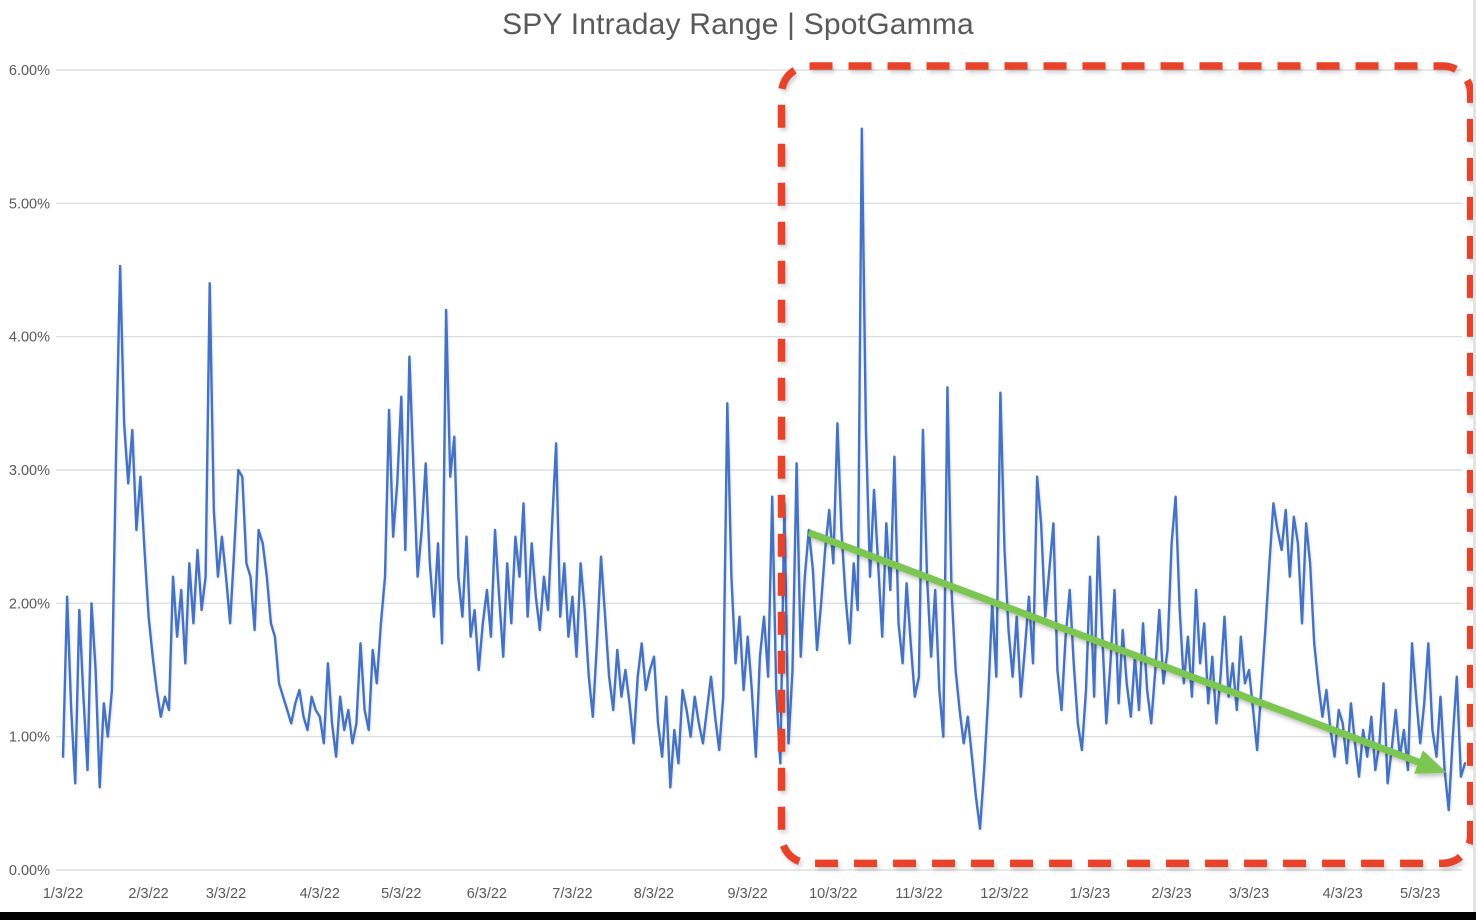  Describe the element at coordinates (1420, 894) in the screenshot. I see `x-tick-label: 5/3/23` at that location.